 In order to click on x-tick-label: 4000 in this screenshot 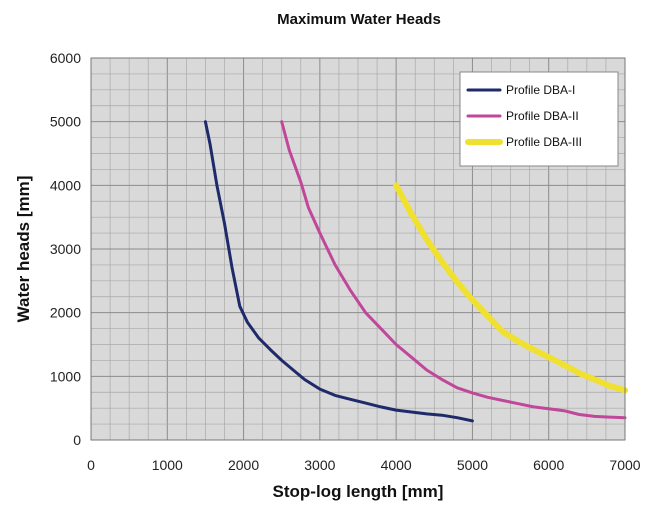, I will do `click(396, 465)`.